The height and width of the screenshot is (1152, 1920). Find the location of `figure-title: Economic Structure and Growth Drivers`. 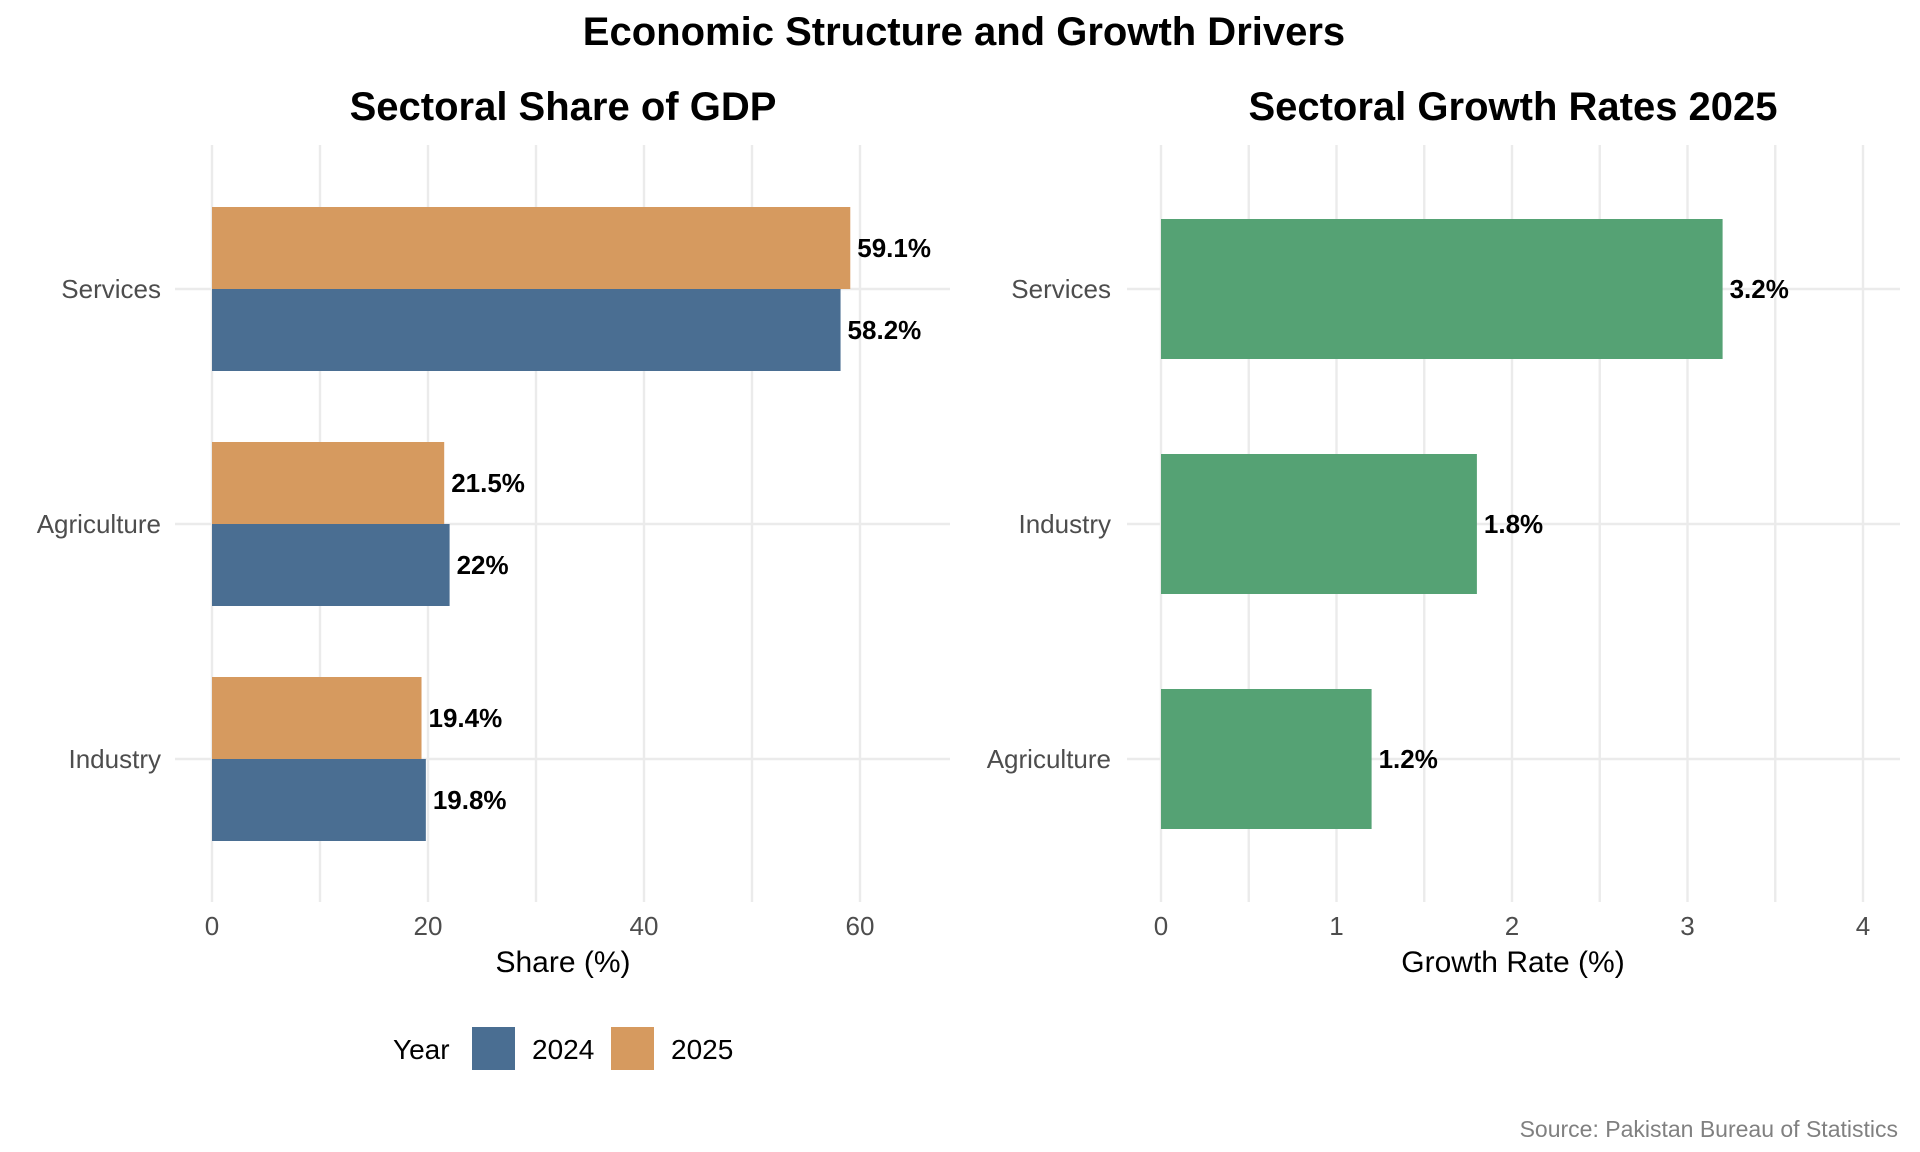

figure-title: Economic Structure and Growth Drivers is located at coordinates (964, 32).